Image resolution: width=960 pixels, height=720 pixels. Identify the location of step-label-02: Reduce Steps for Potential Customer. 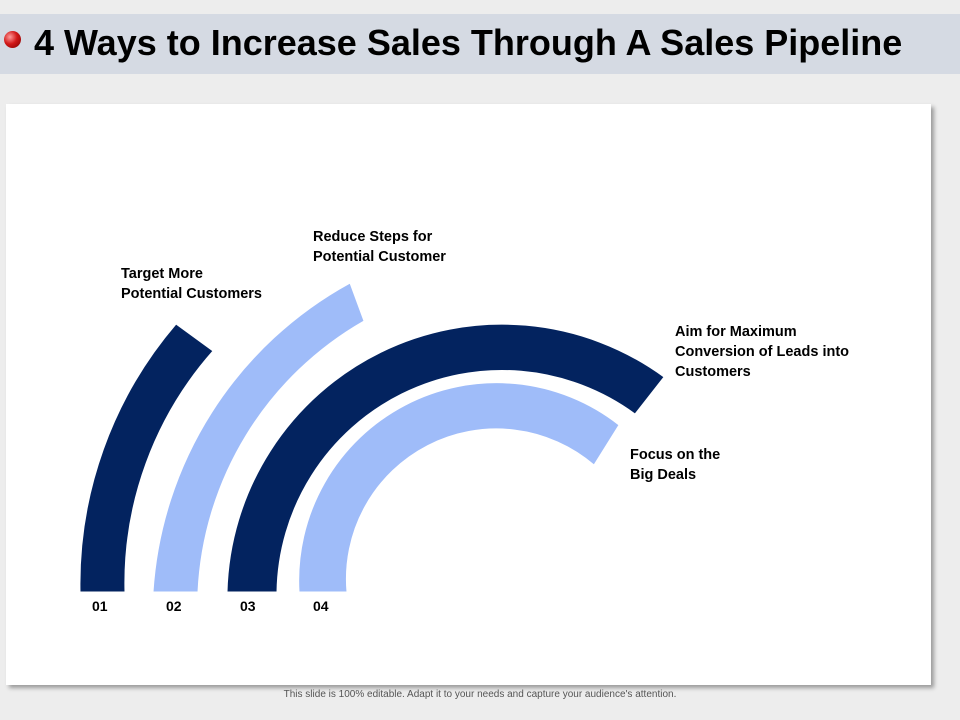
(379, 247).